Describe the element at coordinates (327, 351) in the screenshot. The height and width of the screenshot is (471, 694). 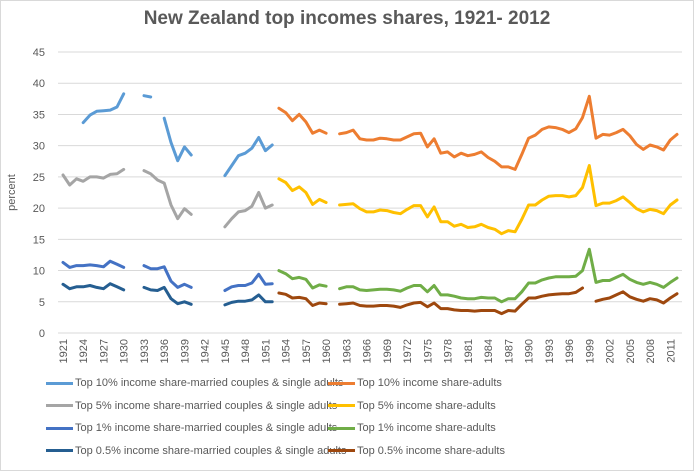
I see `x-tick-label: 1960` at that location.